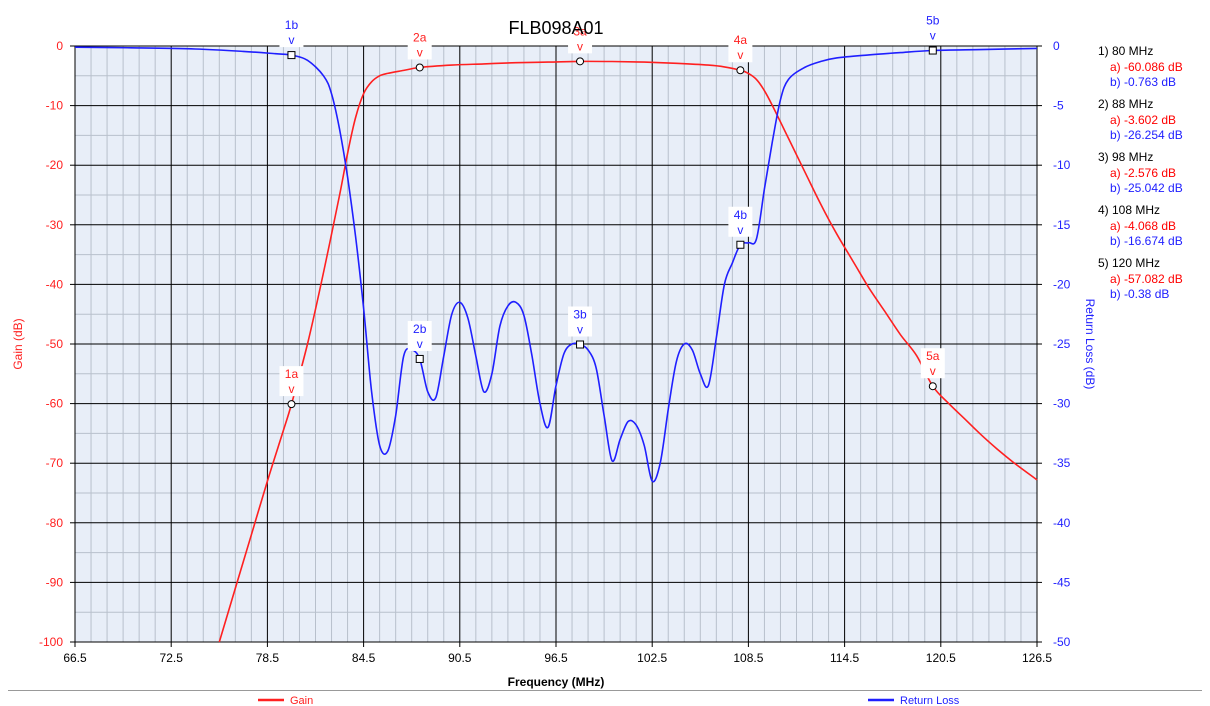  I want to click on y-left-tick-label: 0, so click(59, 46).